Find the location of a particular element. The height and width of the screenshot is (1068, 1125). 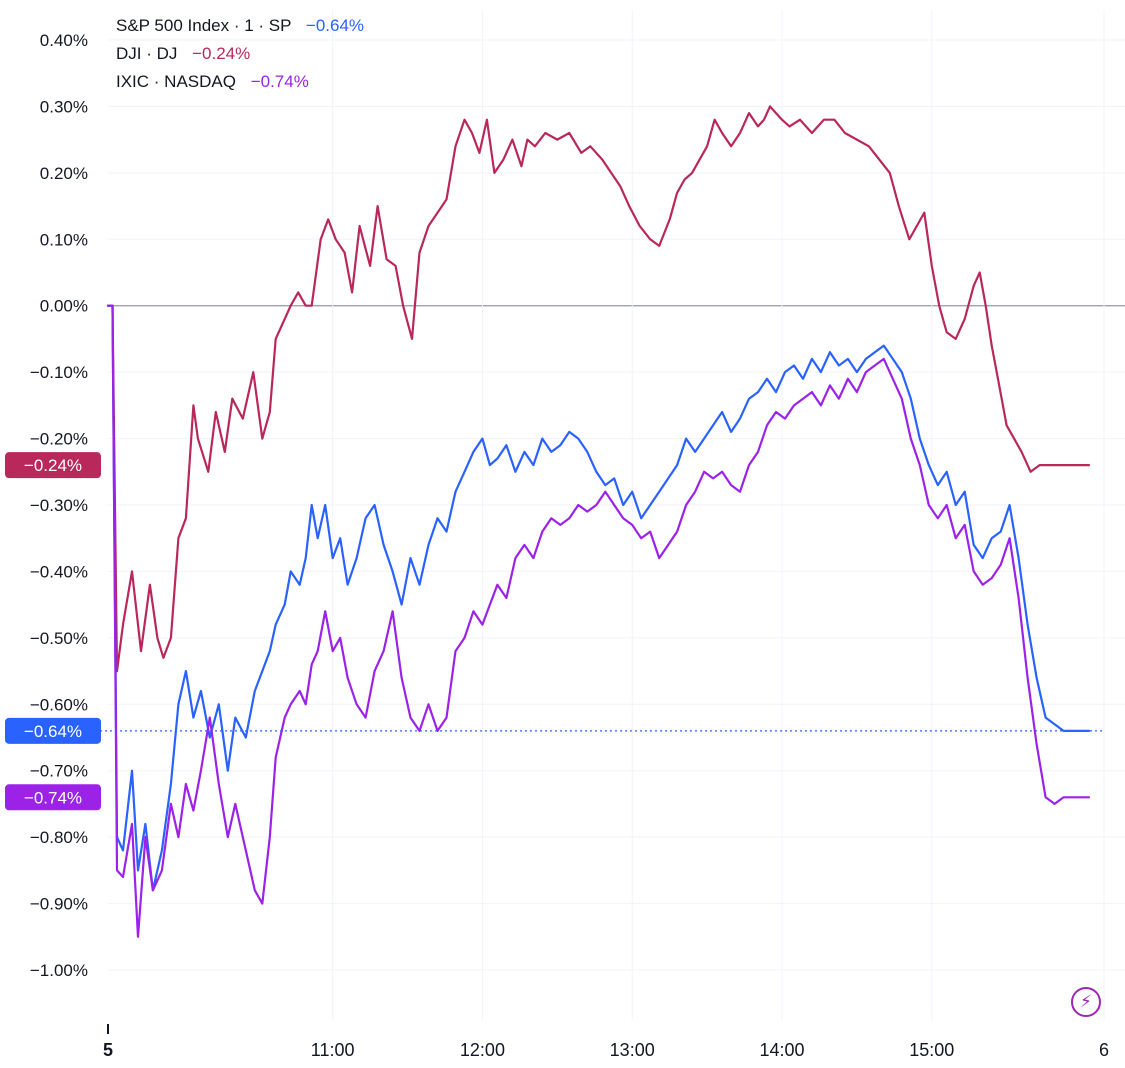

y-tick-label: 0.40% is located at coordinates (64, 40).